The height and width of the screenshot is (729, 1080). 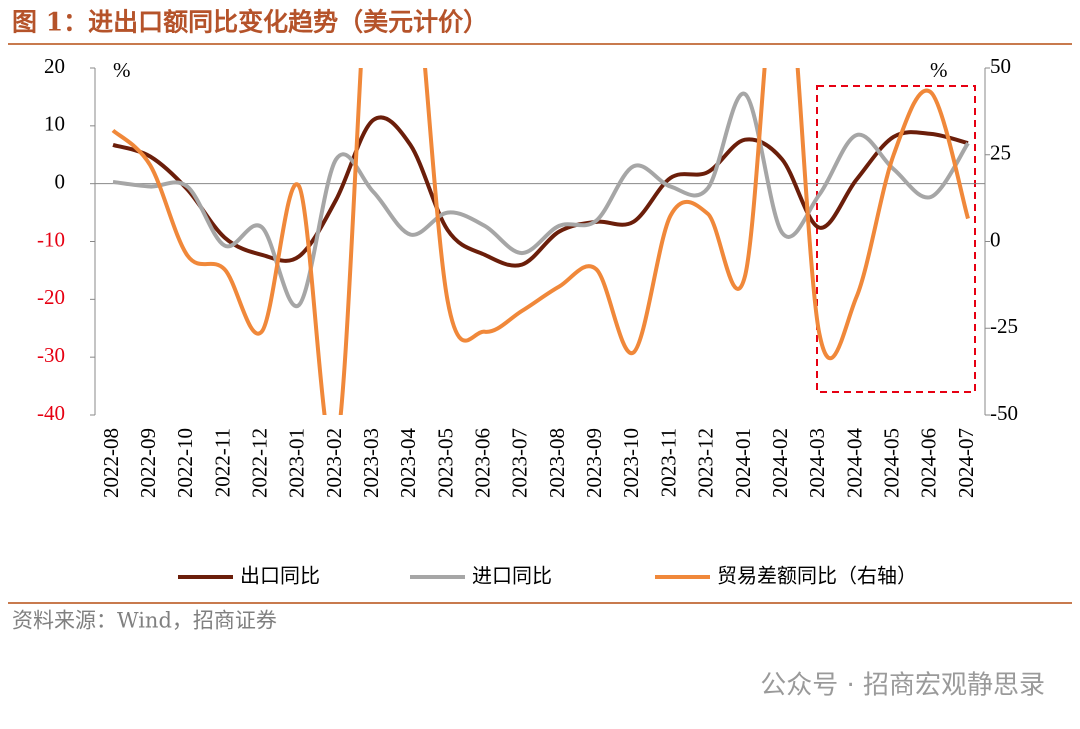 What do you see at coordinates (54, 124) in the screenshot?
I see `y-tick-label: 10` at bounding box center [54, 124].